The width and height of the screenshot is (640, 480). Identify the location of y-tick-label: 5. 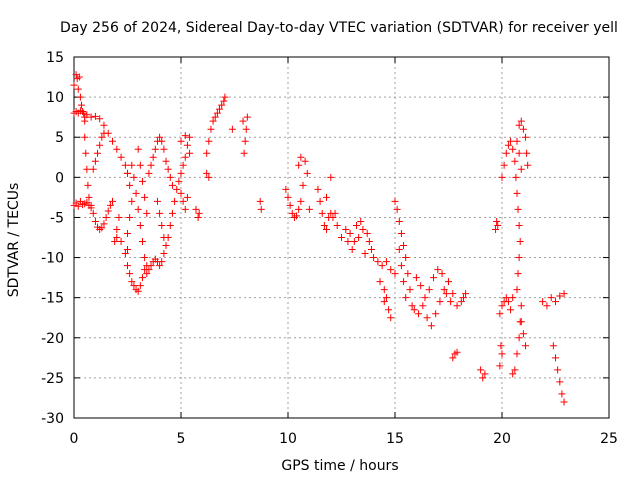
(59, 138).